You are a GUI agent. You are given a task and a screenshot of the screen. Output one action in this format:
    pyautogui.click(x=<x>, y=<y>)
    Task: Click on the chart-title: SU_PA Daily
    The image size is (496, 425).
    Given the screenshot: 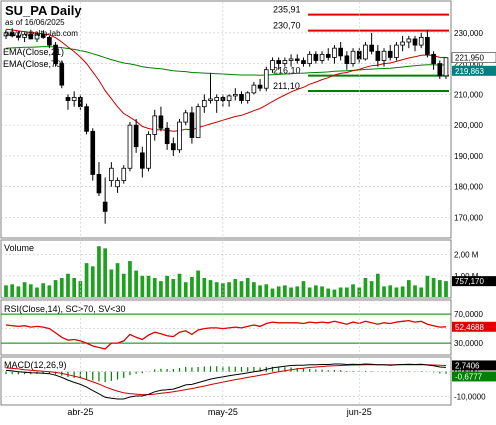 What is the action you would take?
    pyautogui.click(x=43, y=10)
    